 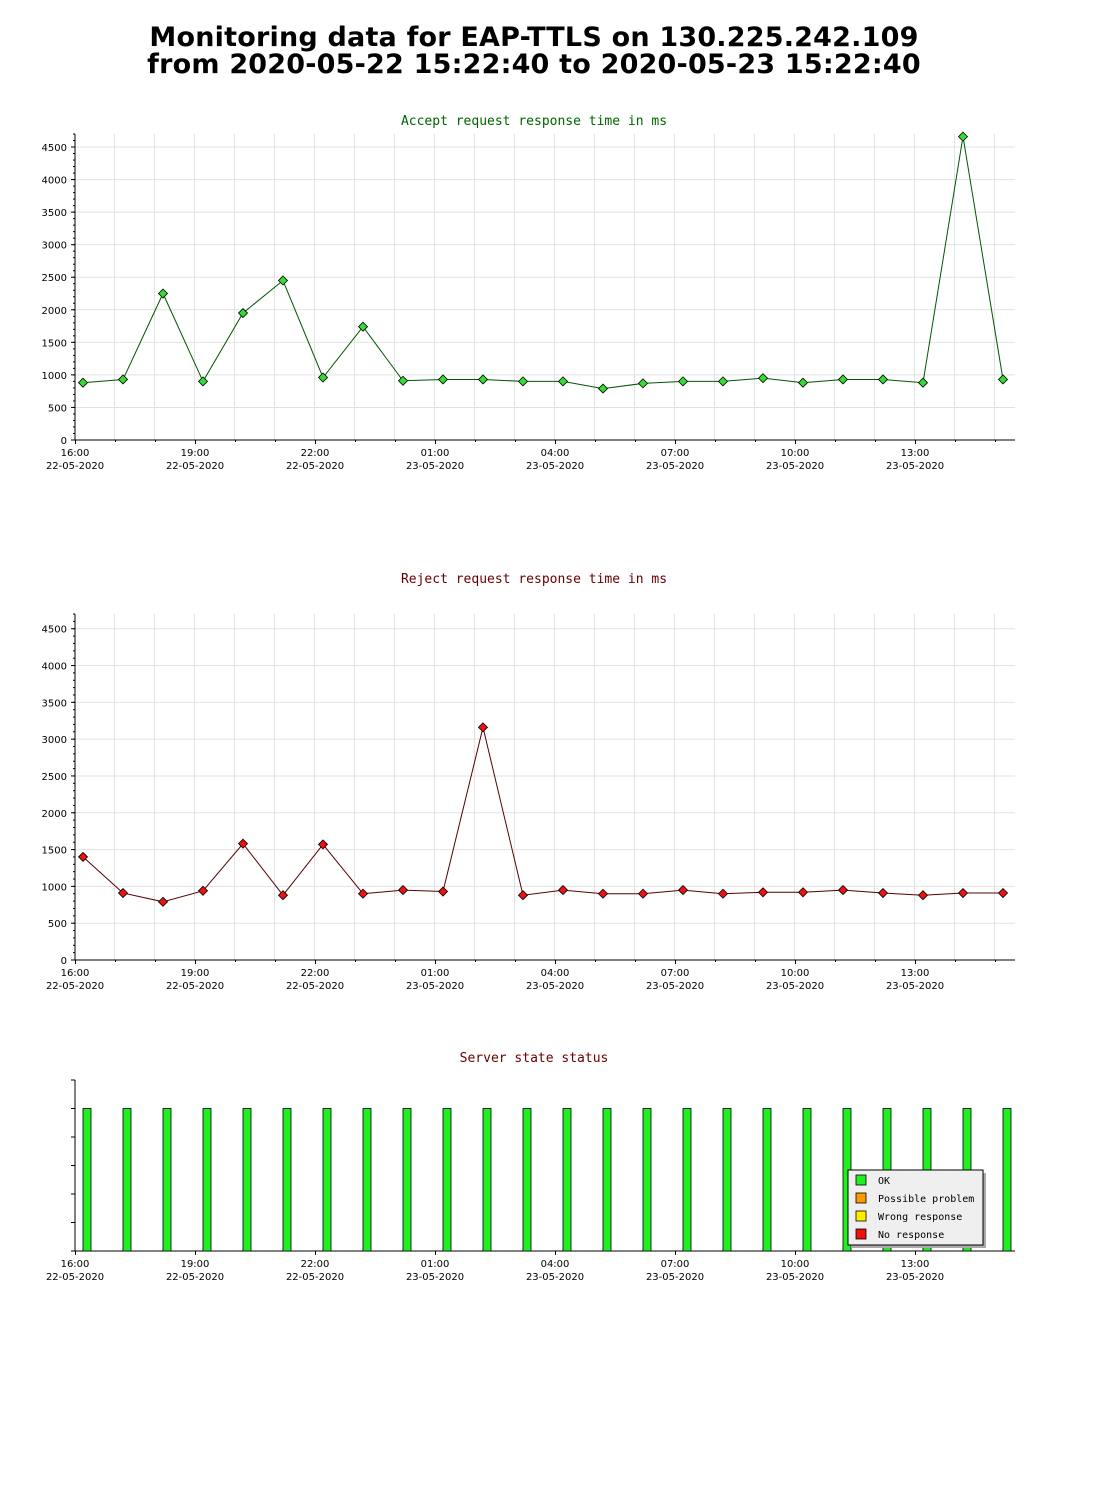 What do you see at coordinates (57, 408) in the screenshot?
I see `y-tick-label: 500` at bounding box center [57, 408].